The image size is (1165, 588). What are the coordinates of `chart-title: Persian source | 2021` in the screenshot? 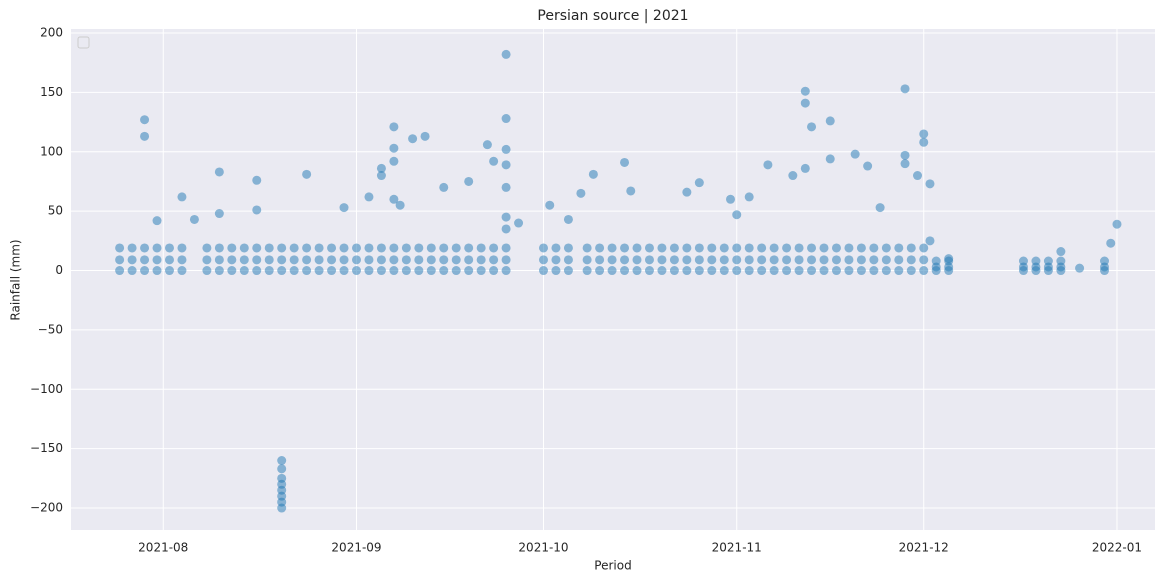 It's located at (612, 16).